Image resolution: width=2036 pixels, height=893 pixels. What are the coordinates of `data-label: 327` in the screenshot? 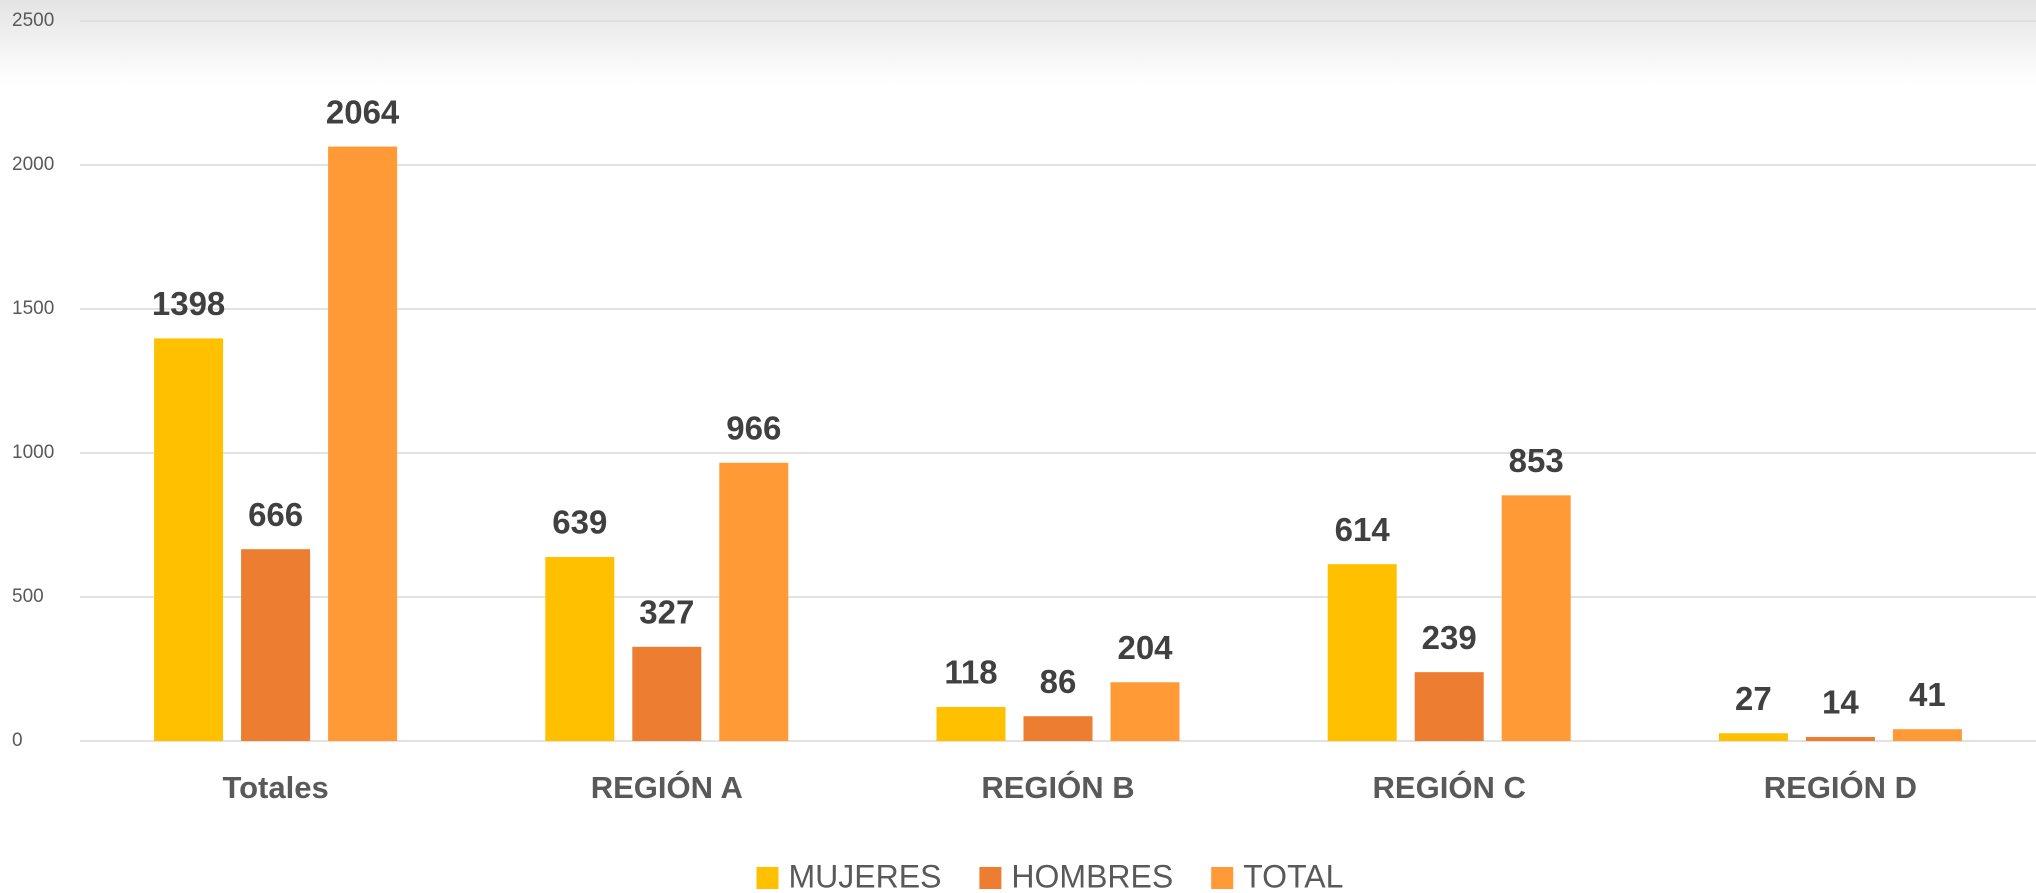 It's located at (666, 612).